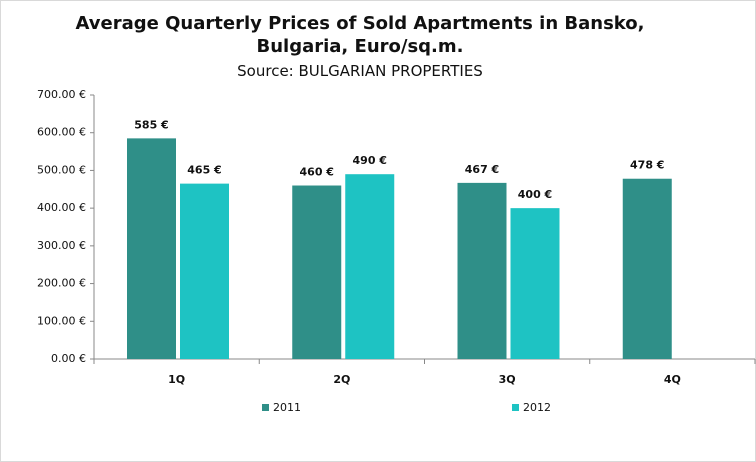 Image resolution: width=756 pixels, height=462 pixels. I want to click on legend-label: 2012, so click(537, 407).